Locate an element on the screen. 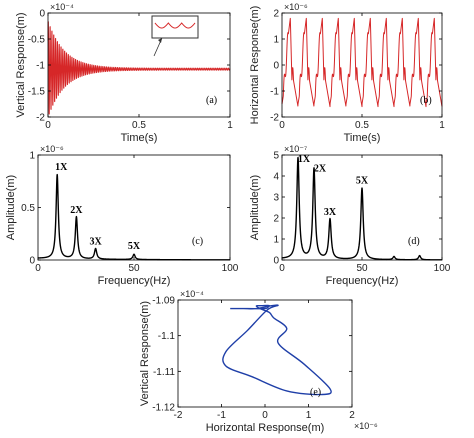  y-tick-label: -1.5 is located at coordinates (37, 92).